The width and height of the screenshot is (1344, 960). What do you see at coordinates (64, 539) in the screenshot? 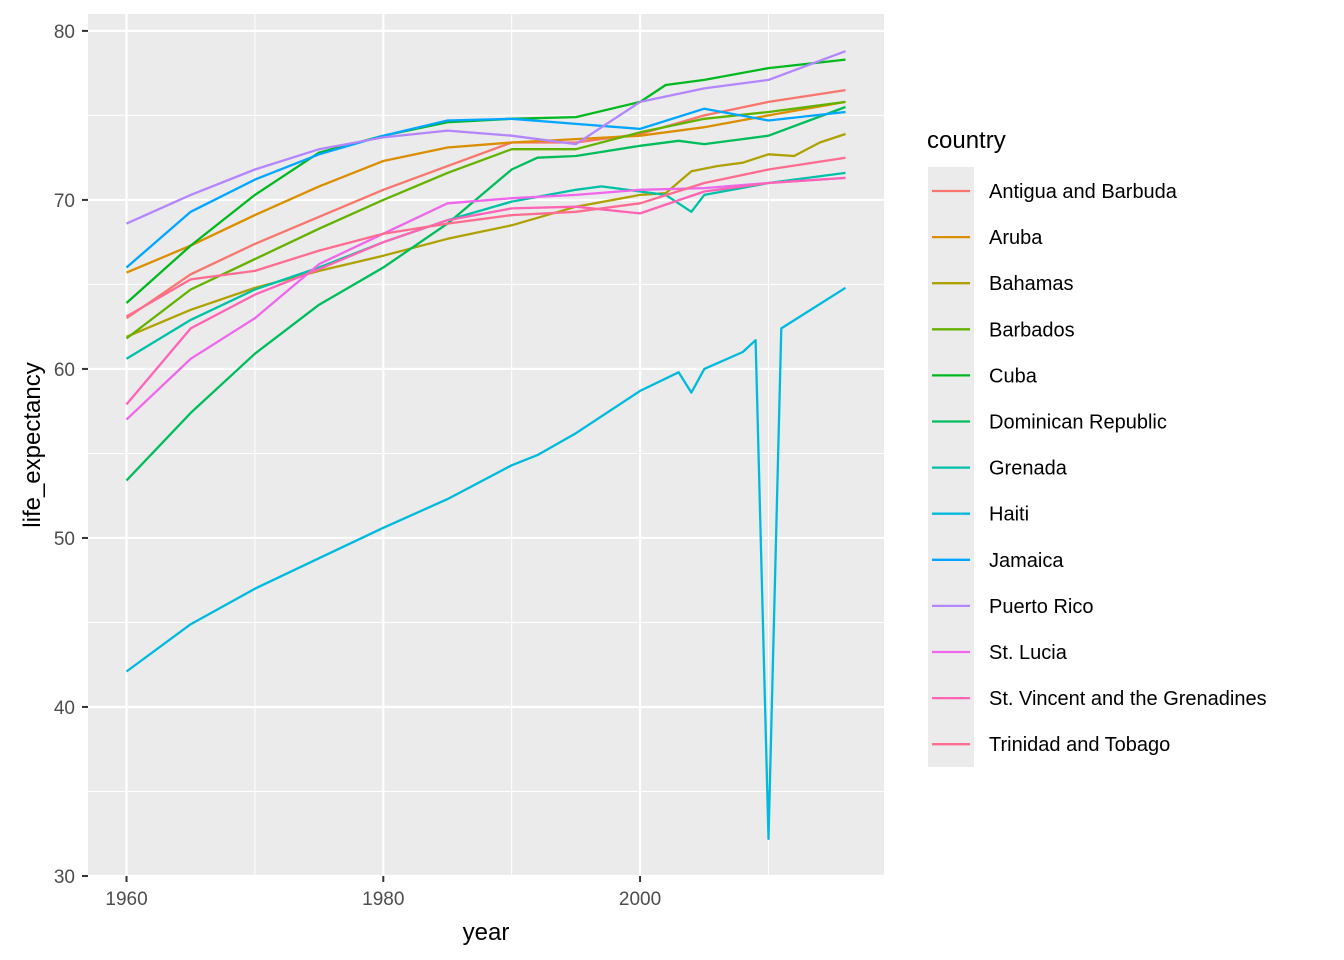
I see `y-tick-label: 50` at bounding box center [64, 539].